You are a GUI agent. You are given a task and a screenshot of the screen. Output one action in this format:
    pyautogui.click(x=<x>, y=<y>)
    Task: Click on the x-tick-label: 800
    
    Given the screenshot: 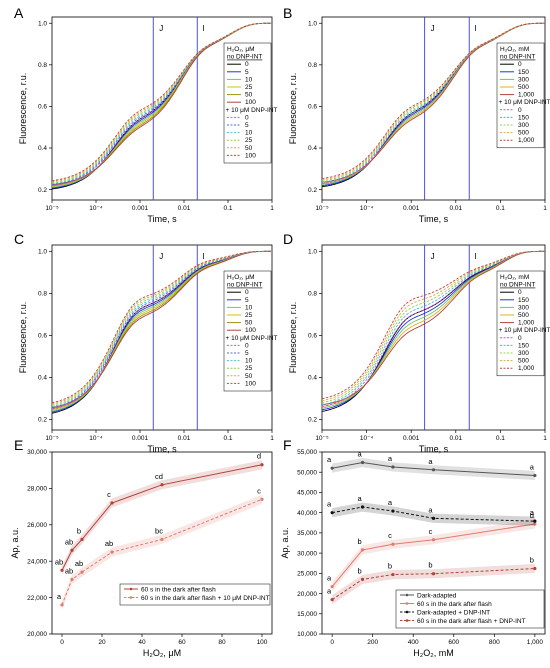 What is the action you would take?
    pyautogui.click(x=494, y=642)
    